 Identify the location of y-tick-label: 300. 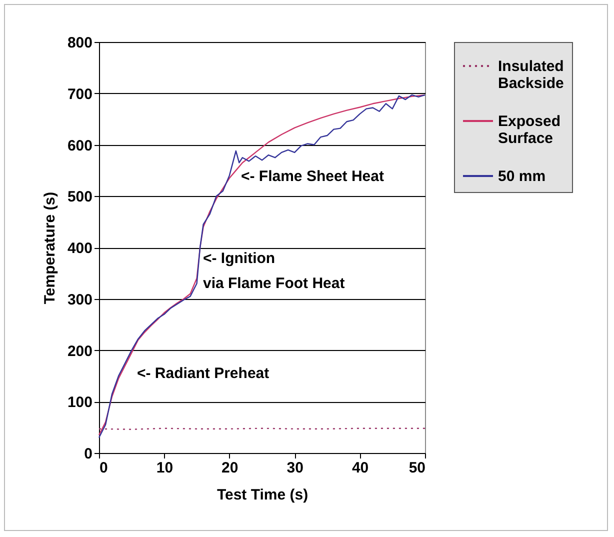
(79, 299).